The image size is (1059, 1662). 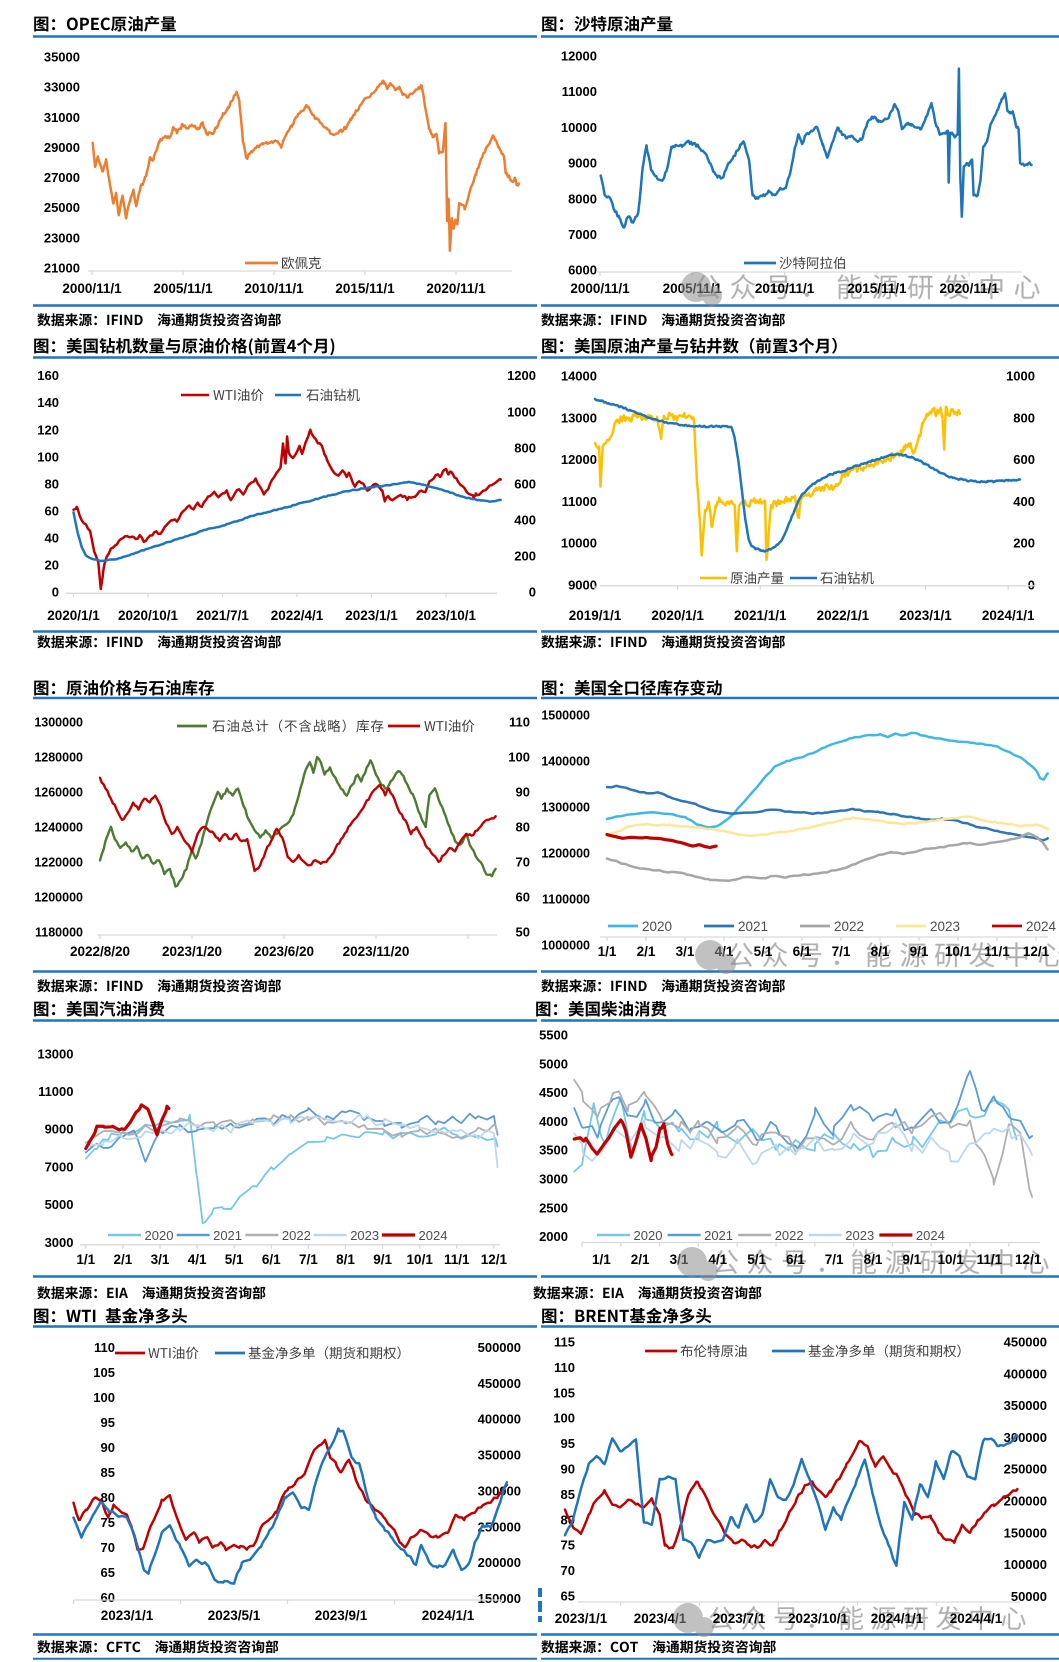 I want to click on svg-text: 50, so click(x=523, y=932).